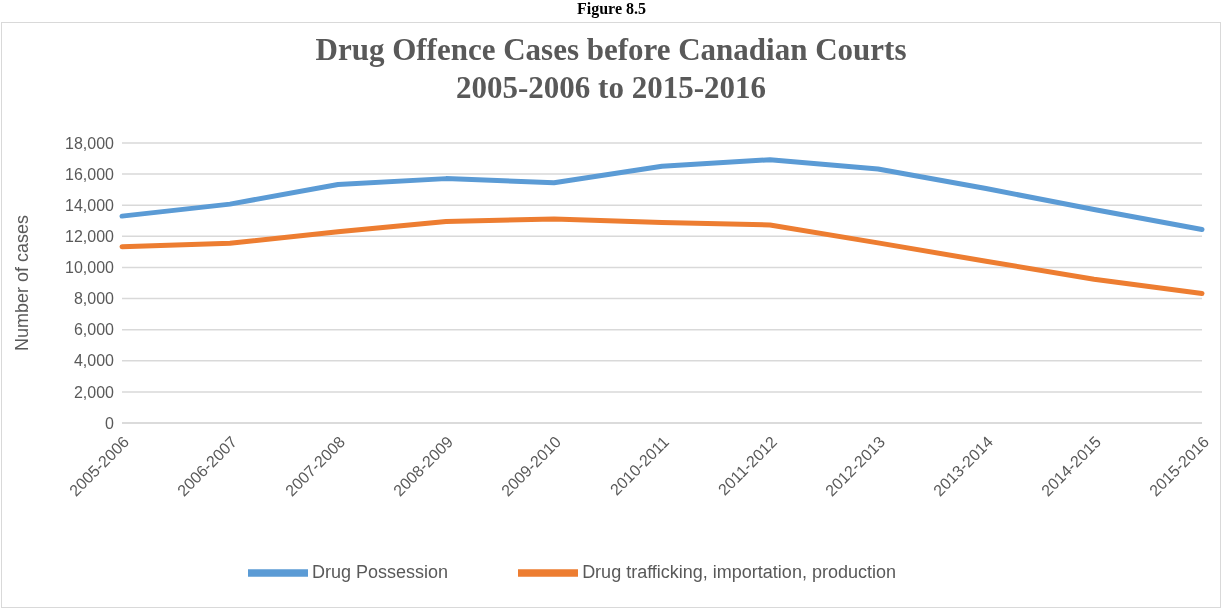 Image resolution: width=1223 pixels, height=610 pixels. What do you see at coordinates (22, 283) in the screenshot?
I see `y-axis-title: Number of cases` at bounding box center [22, 283].